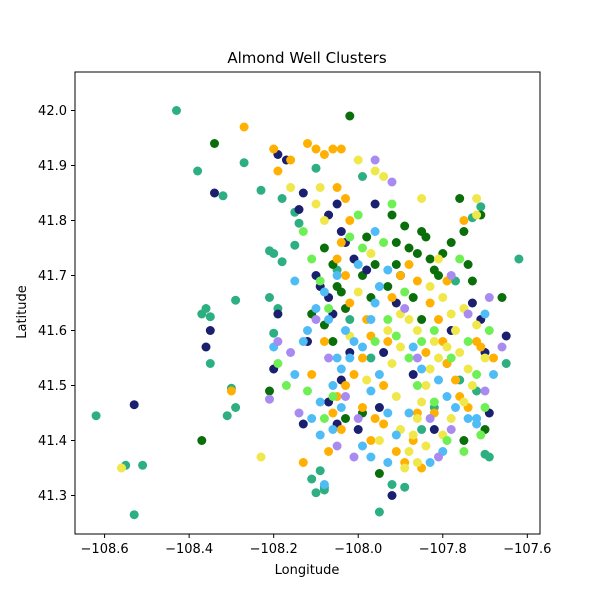  I want to click on x-tick-label: −108.6, so click(105, 549).